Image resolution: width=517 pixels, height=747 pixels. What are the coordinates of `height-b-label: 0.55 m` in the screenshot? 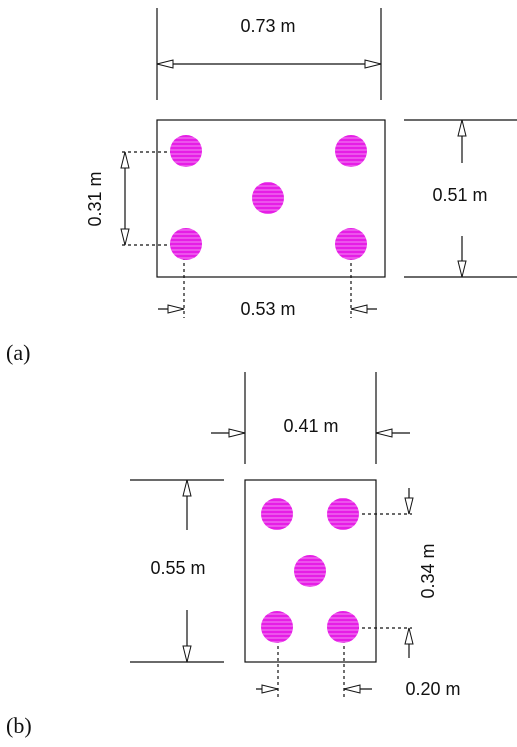 It's located at (177, 568).